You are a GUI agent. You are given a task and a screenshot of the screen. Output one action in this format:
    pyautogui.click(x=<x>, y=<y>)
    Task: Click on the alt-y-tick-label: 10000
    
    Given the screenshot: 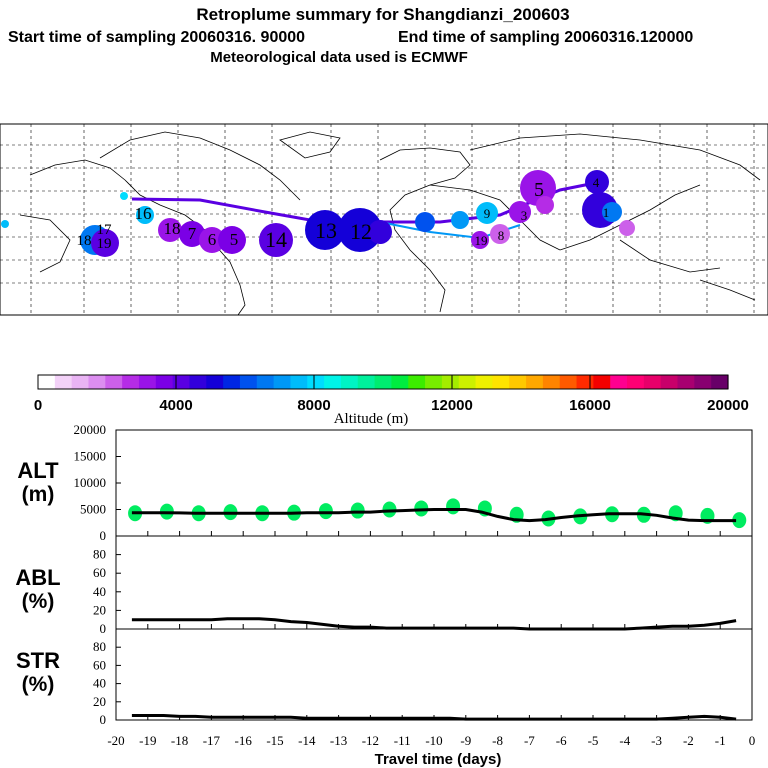 What is the action you would take?
    pyautogui.click(x=90, y=482)
    